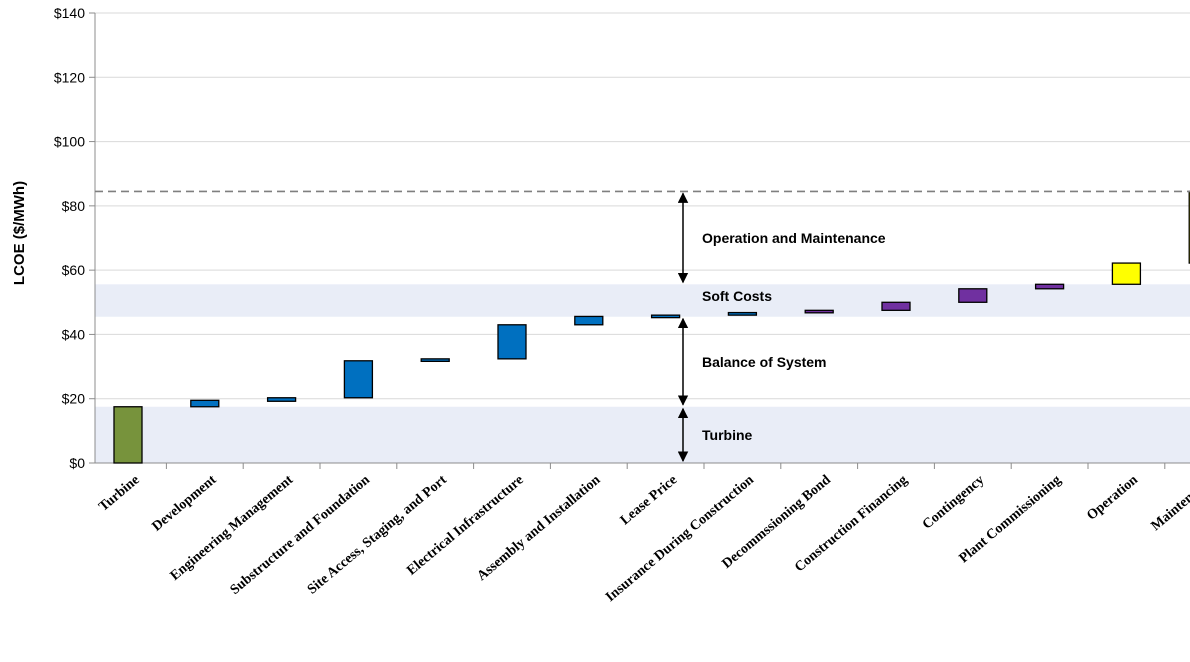  I want to click on y-tick-label: $120, so click(69, 77).